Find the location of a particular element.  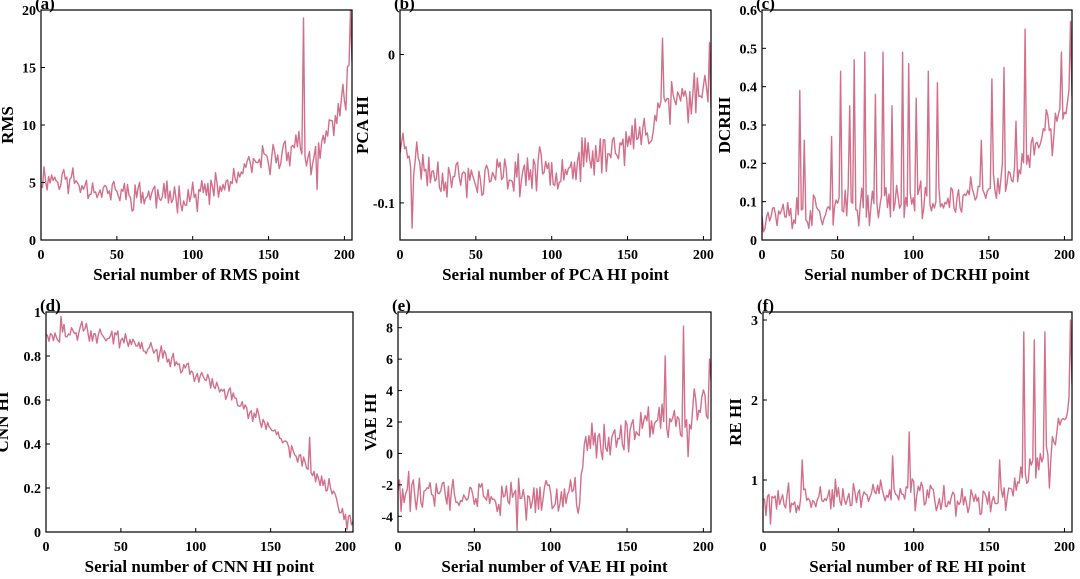

y-axis-title: CNN HI is located at coordinates (6, 421).